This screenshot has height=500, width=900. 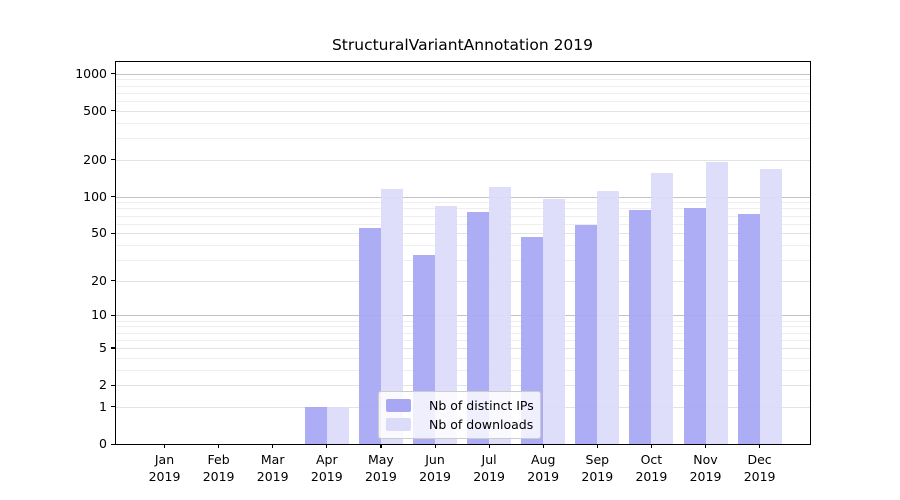 I want to click on x-tick-month: Jun, so click(x=435, y=459).